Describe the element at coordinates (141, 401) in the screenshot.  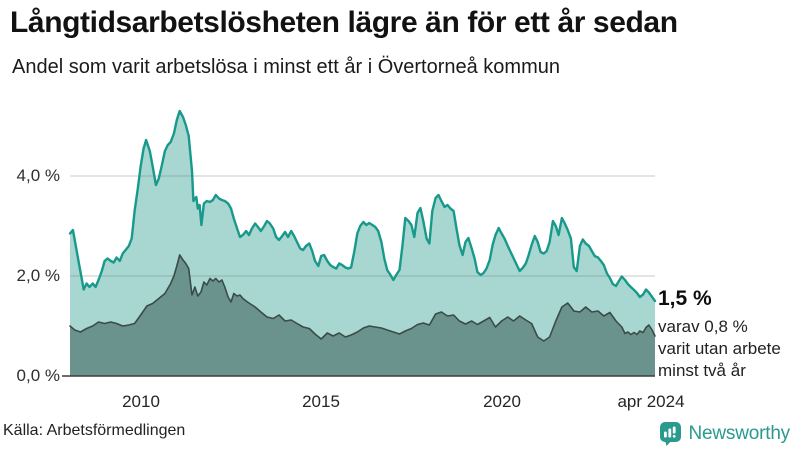
I see `x-axis-tick-label: 2010` at that location.